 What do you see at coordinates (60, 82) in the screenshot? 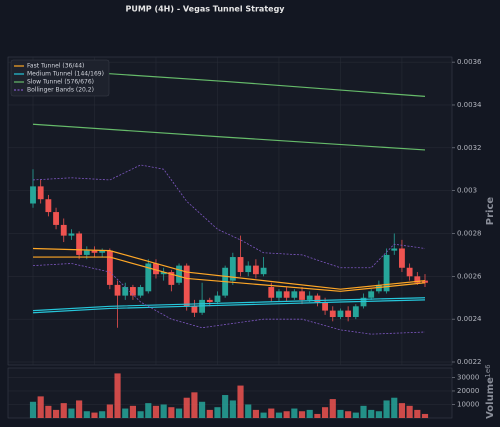
I see `legend-label: Slow Tunnel (576/676)` at bounding box center [60, 82].